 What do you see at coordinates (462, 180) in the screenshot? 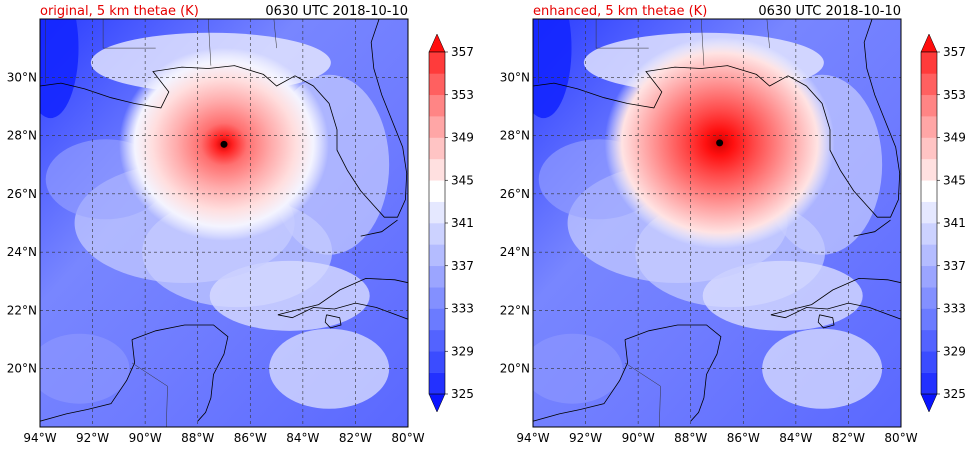
I see `colorbar-tick-label: 345` at bounding box center [462, 180].